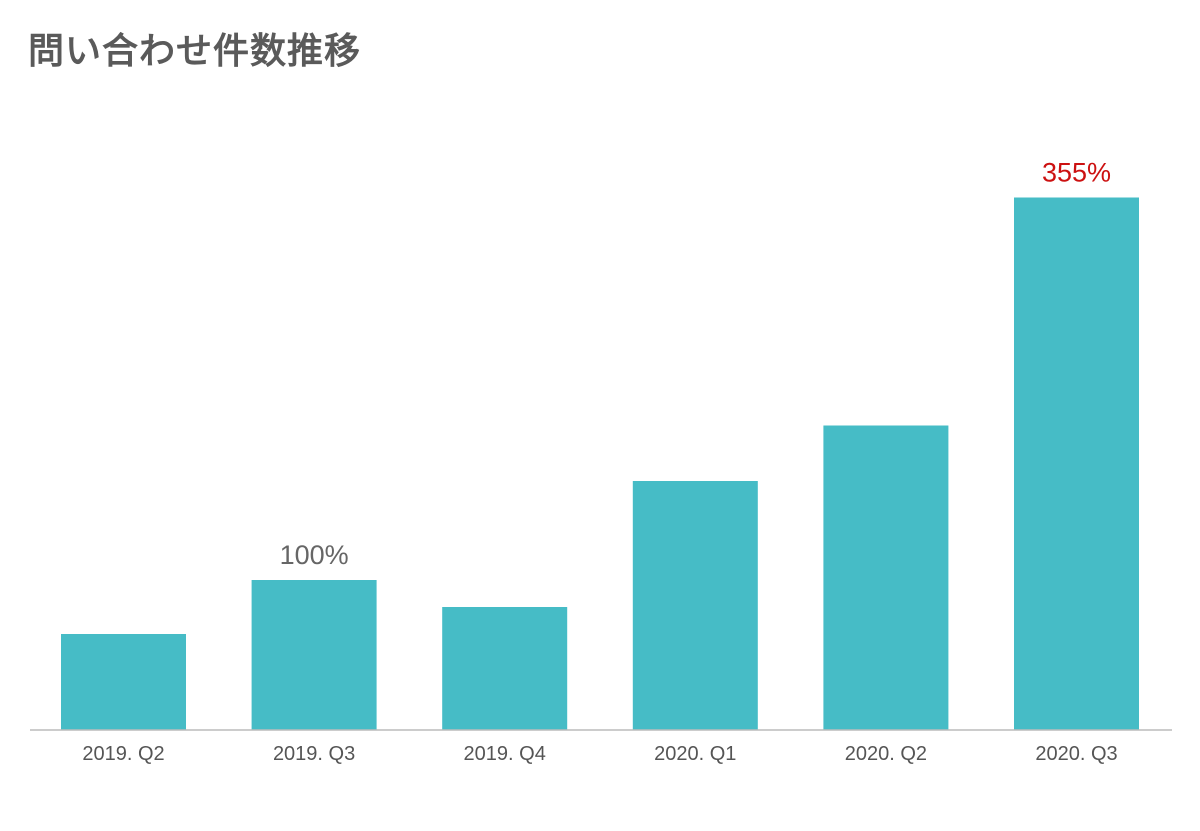  What do you see at coordinates (123, 754) in the screenshot?
I see `x-tick-label: 2019. Q2` at bounding box center [123, 754].